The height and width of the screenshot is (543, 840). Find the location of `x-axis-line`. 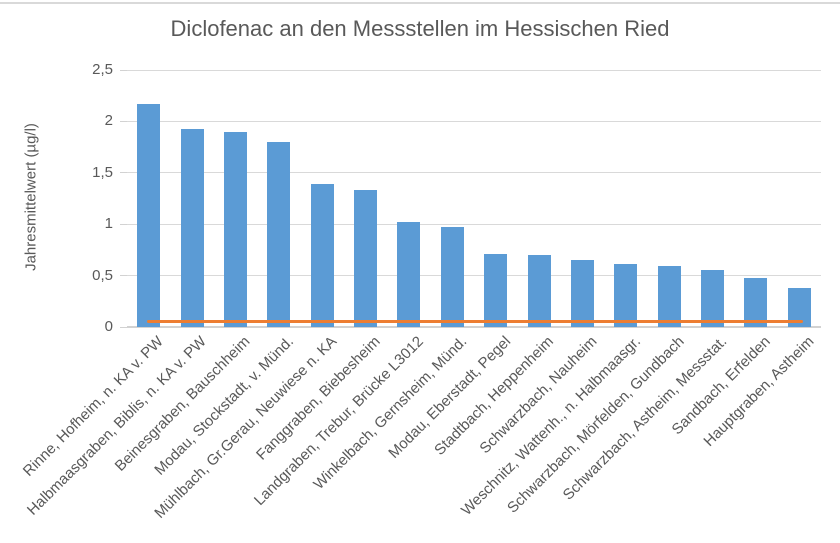

x-axis-line is located at coordinates (474, 327).